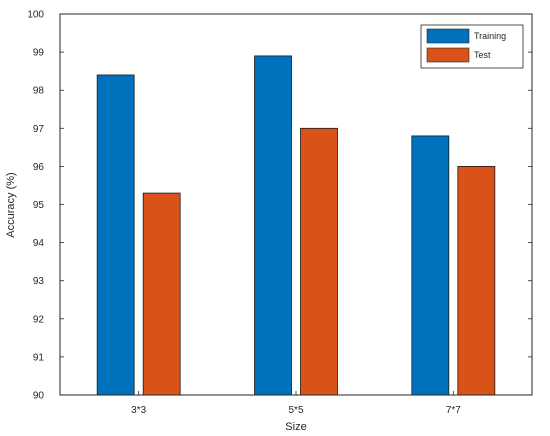 The height and width of the screenshot is (436, 550). Describe the element at coordinates (39, 243) in the screenshot. I see `y-tick-label: 94` at that location.